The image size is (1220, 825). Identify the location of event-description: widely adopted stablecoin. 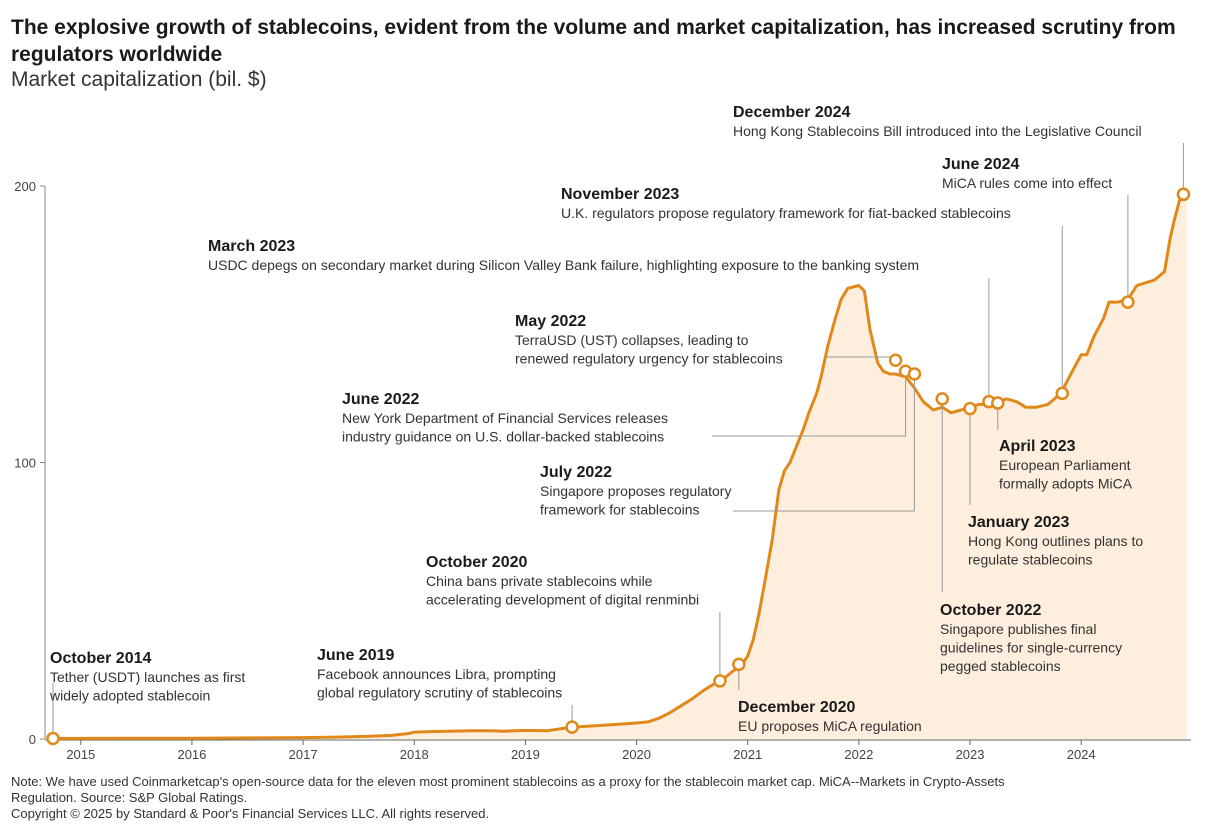
(129, 696).